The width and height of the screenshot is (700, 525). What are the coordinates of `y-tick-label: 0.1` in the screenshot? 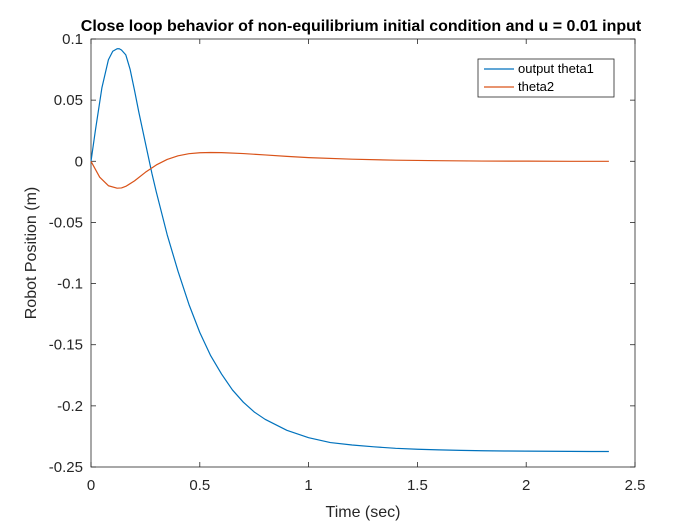 It's located at (72, 39).